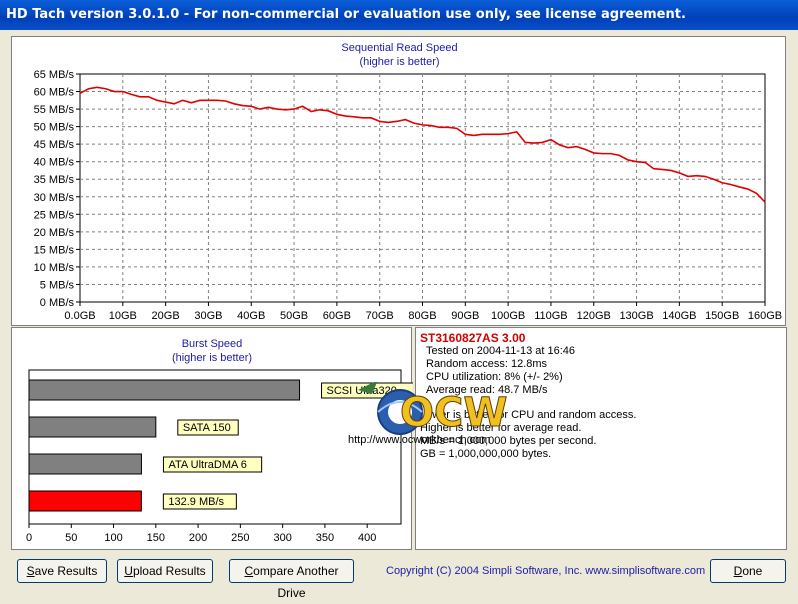 The width and height of the screenshot is (798, 604). I want to click on x-tick-label: 140GB, so click(679, 316).